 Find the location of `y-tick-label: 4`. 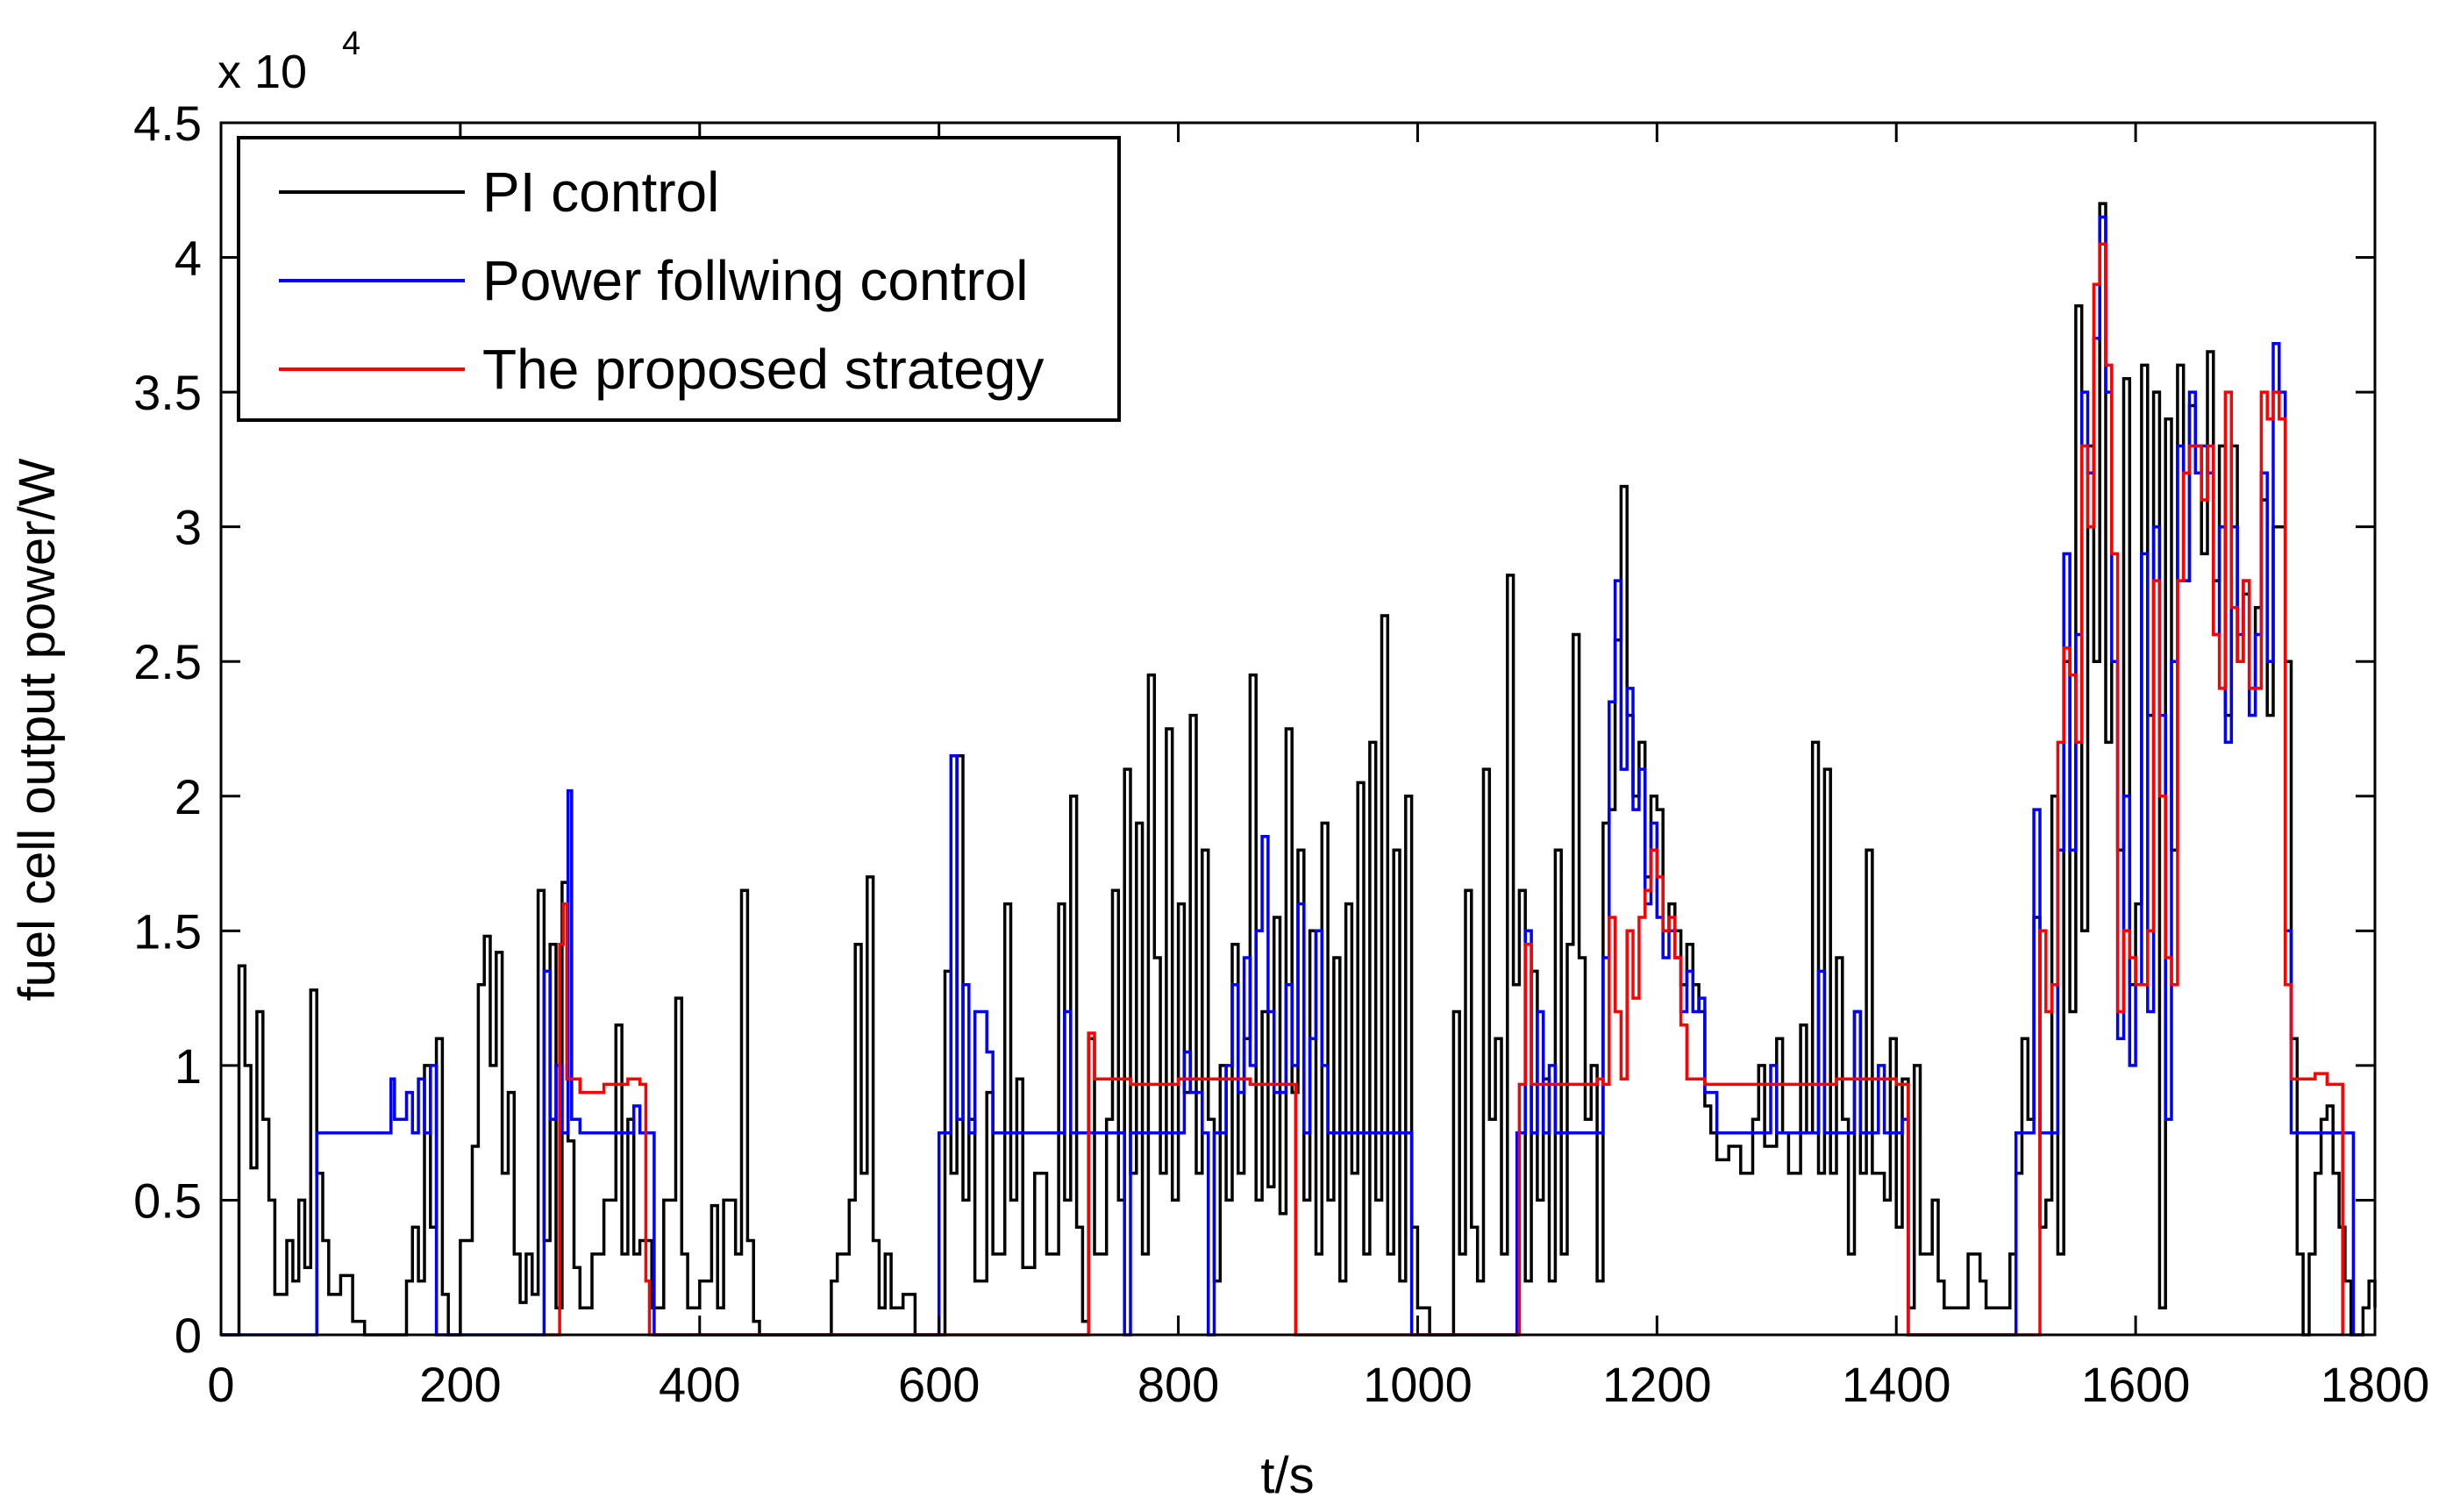

y-tick-label: 4 is located at coordinates (188, 258).